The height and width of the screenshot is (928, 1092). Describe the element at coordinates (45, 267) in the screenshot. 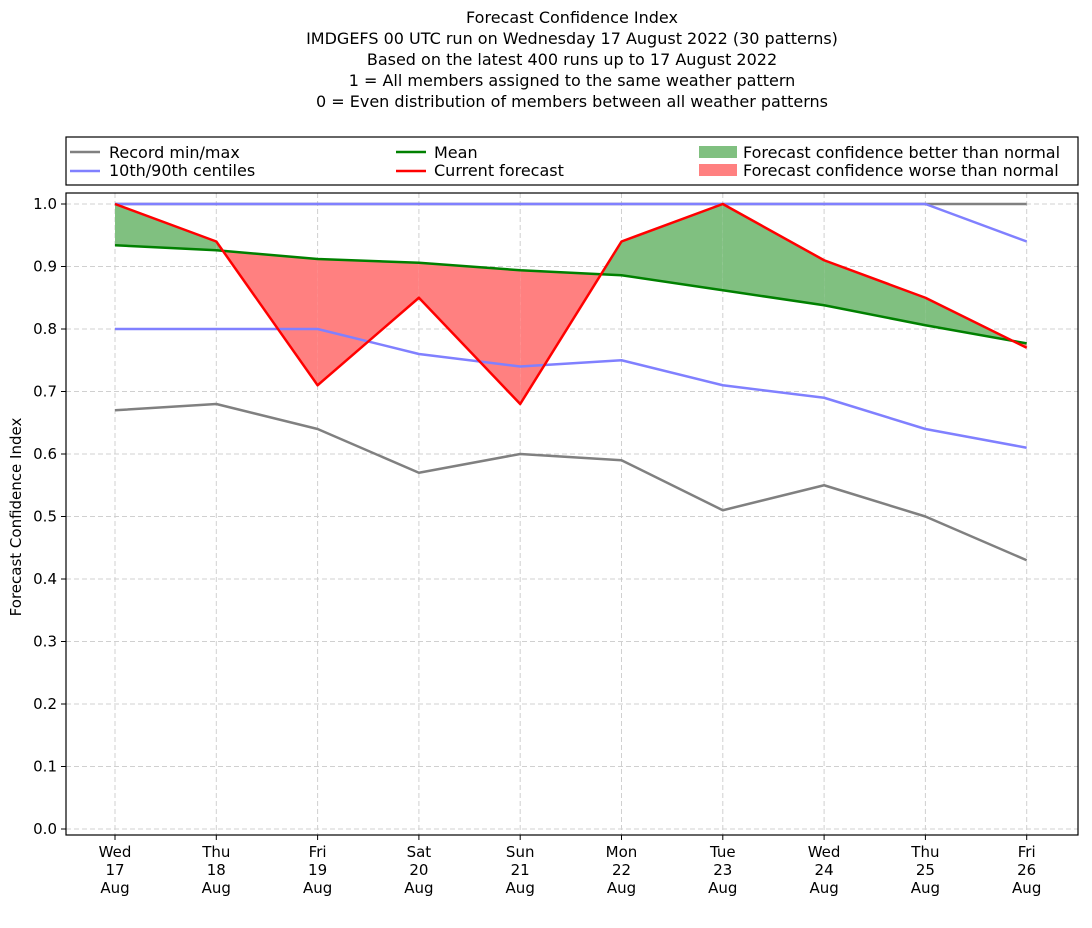

I see `y-tick-label: 0.9` at that location.